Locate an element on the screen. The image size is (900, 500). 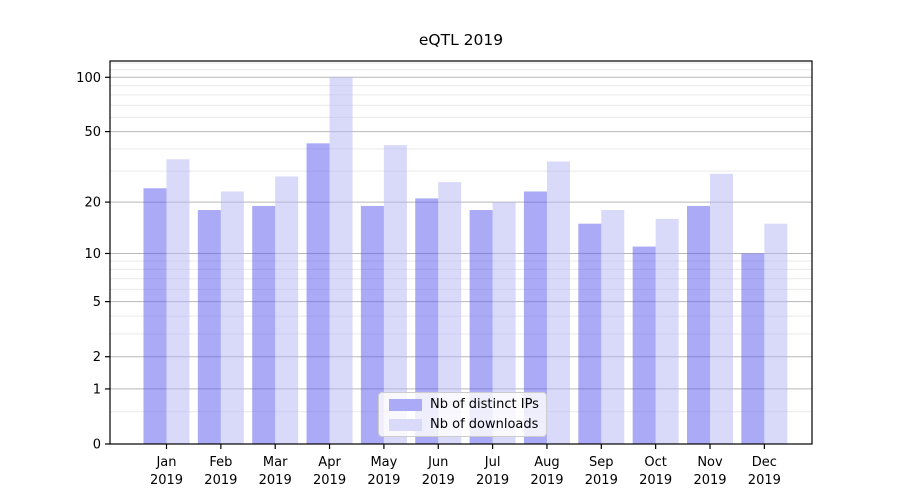
bar-jun-nb-of-downloads is located at coordinates (450, 313).